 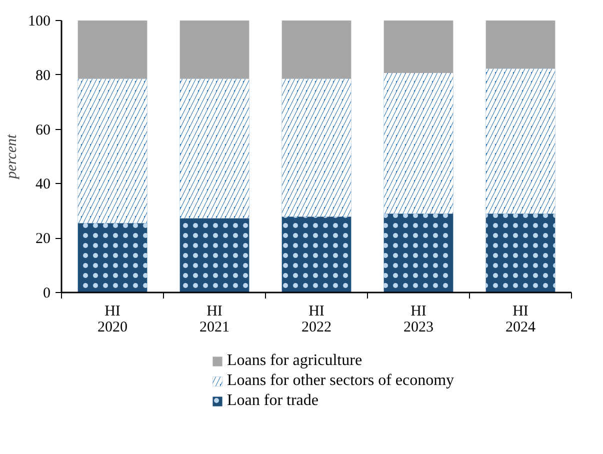 I want to click on y-tick-label: 20, so click(x=43, y=239).